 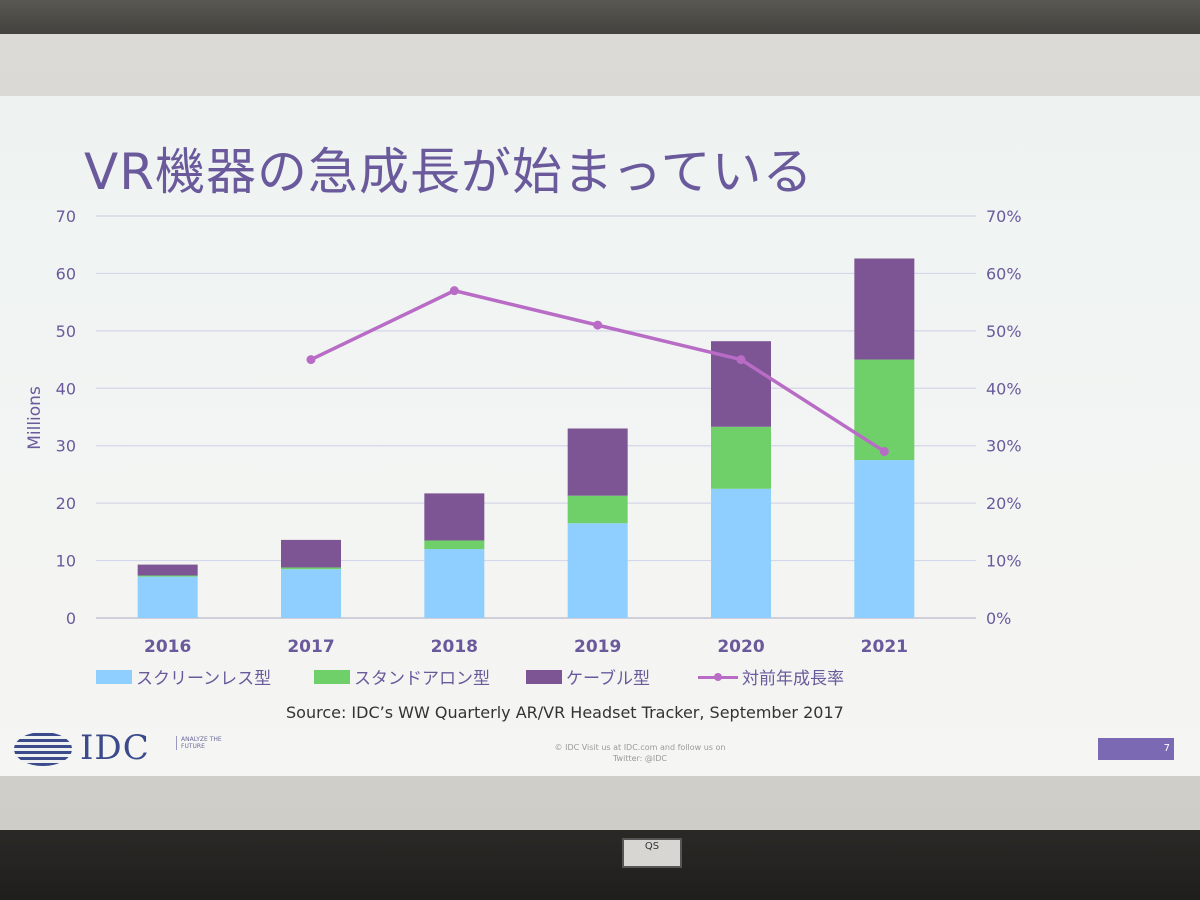 What do you see at coordinates (1004, 273) in the screenshot?
I see `y2-tick-label: 60%` at bounding box center [1004, 273].